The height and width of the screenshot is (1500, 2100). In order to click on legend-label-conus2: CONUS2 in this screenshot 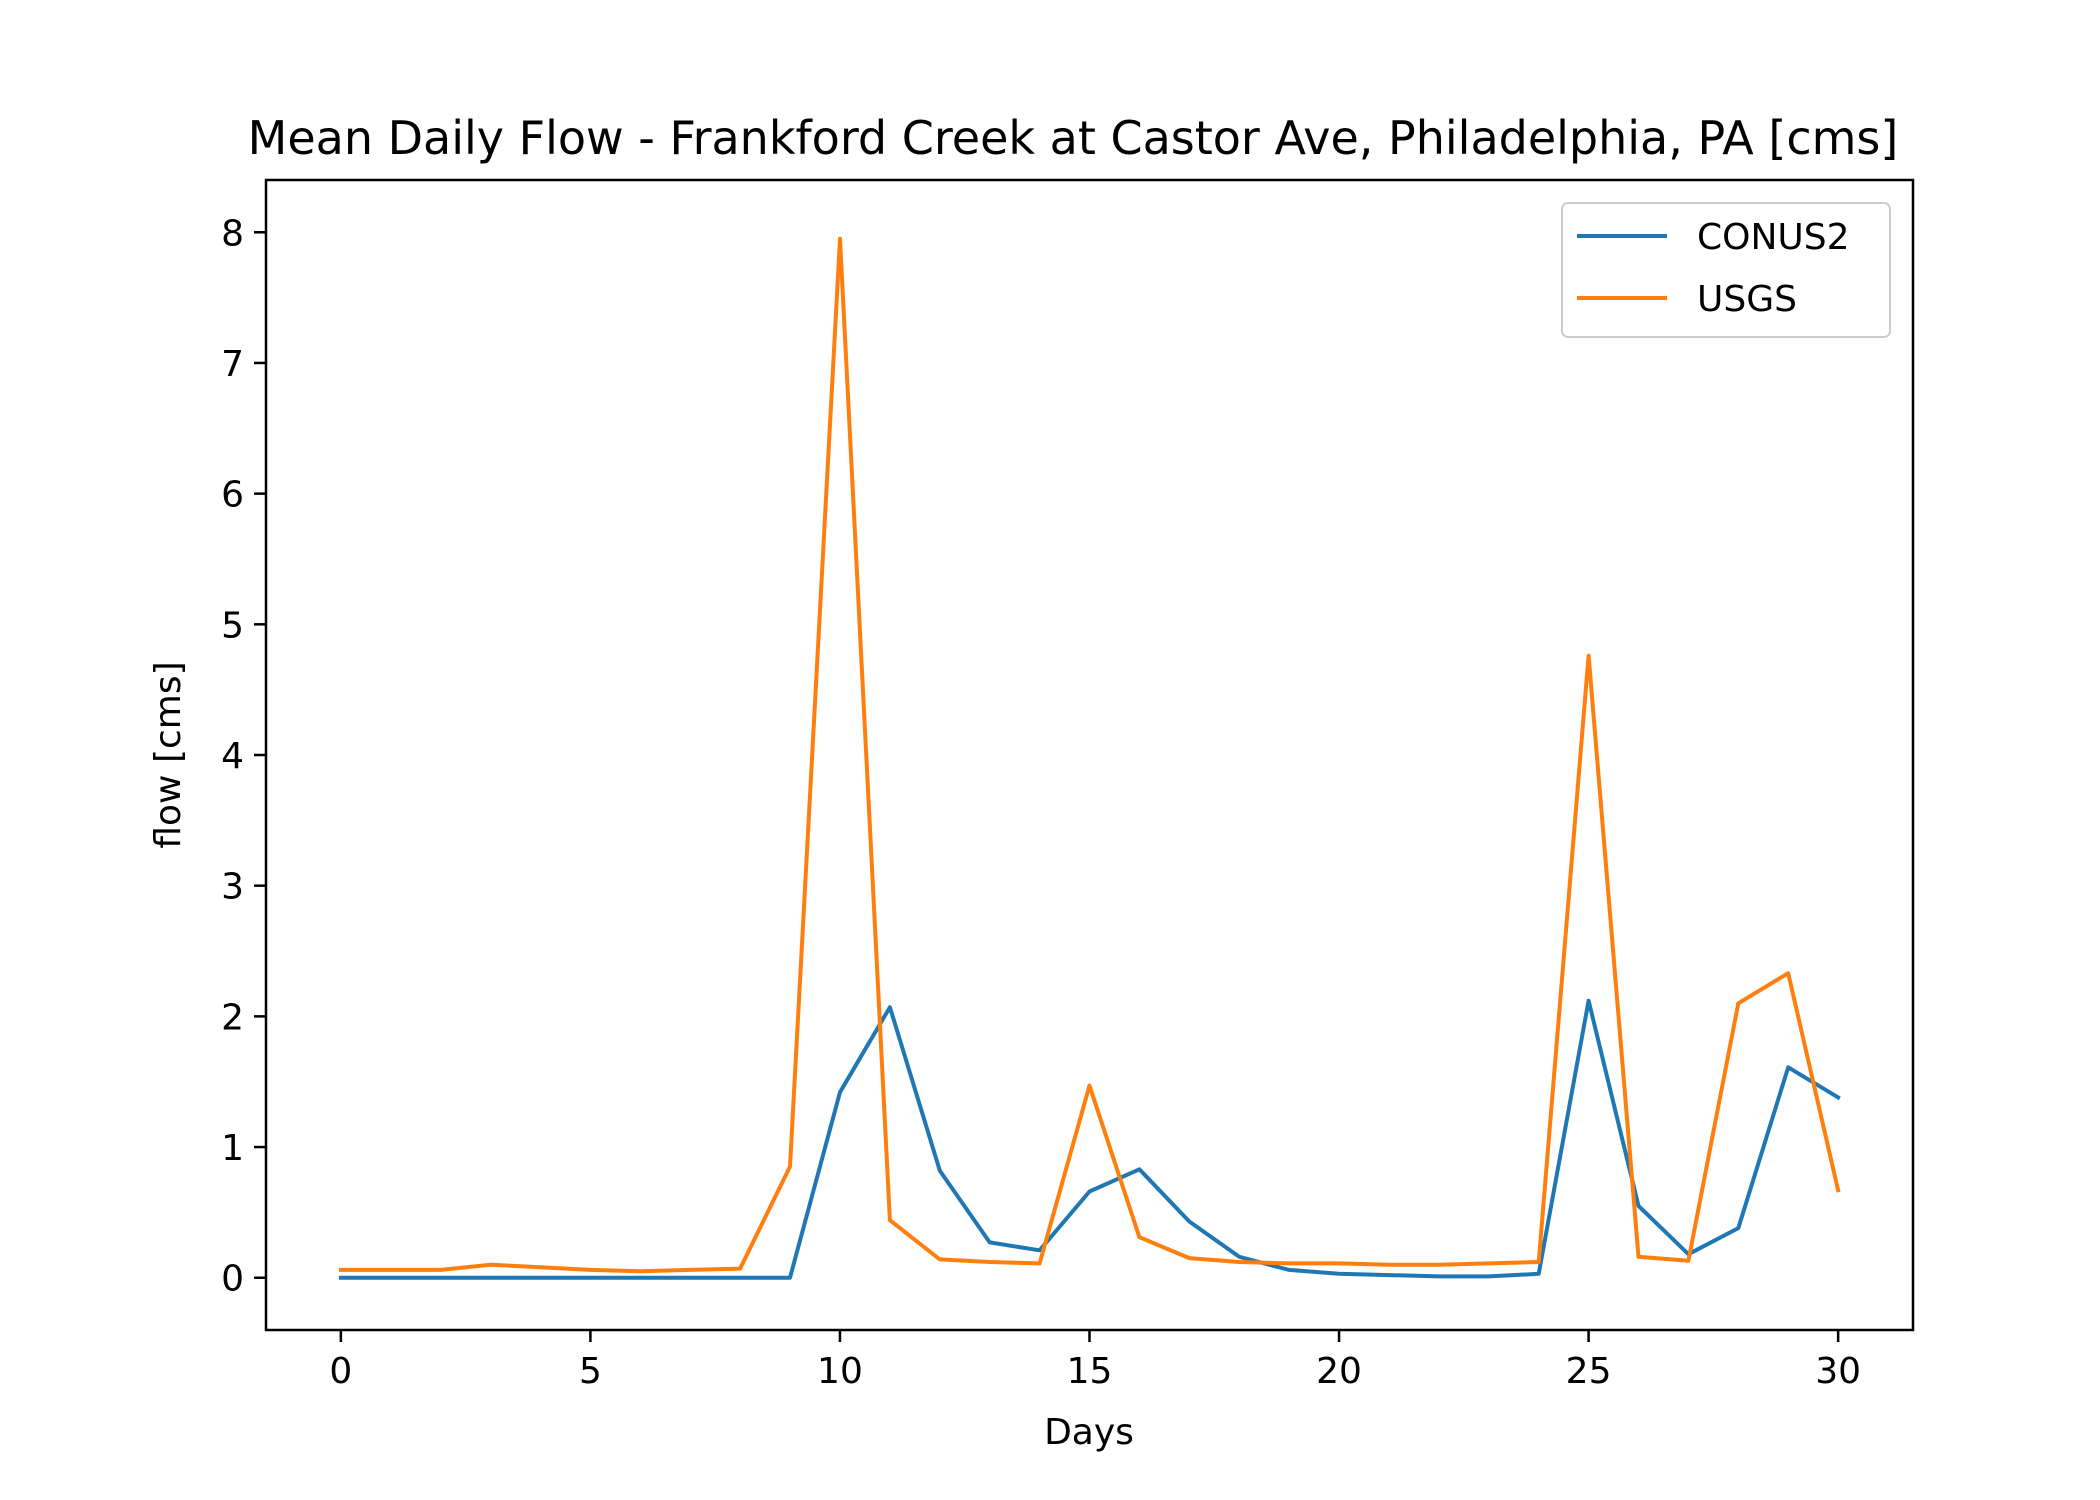, I will do `click(1773, 237)`.